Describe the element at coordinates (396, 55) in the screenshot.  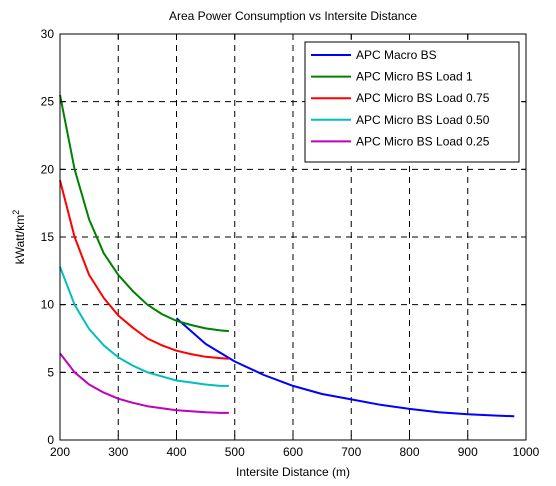
I see `legend-label-1: APC Macro BS` at that location.